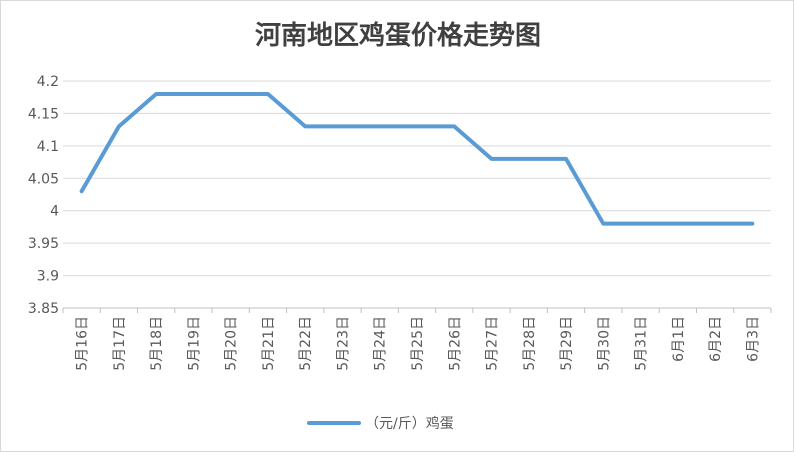  What do you see at coordinates (343, 343) in the screenshot?
I see `x-tick-label: 5月23日` at bounding box center [343, 343].